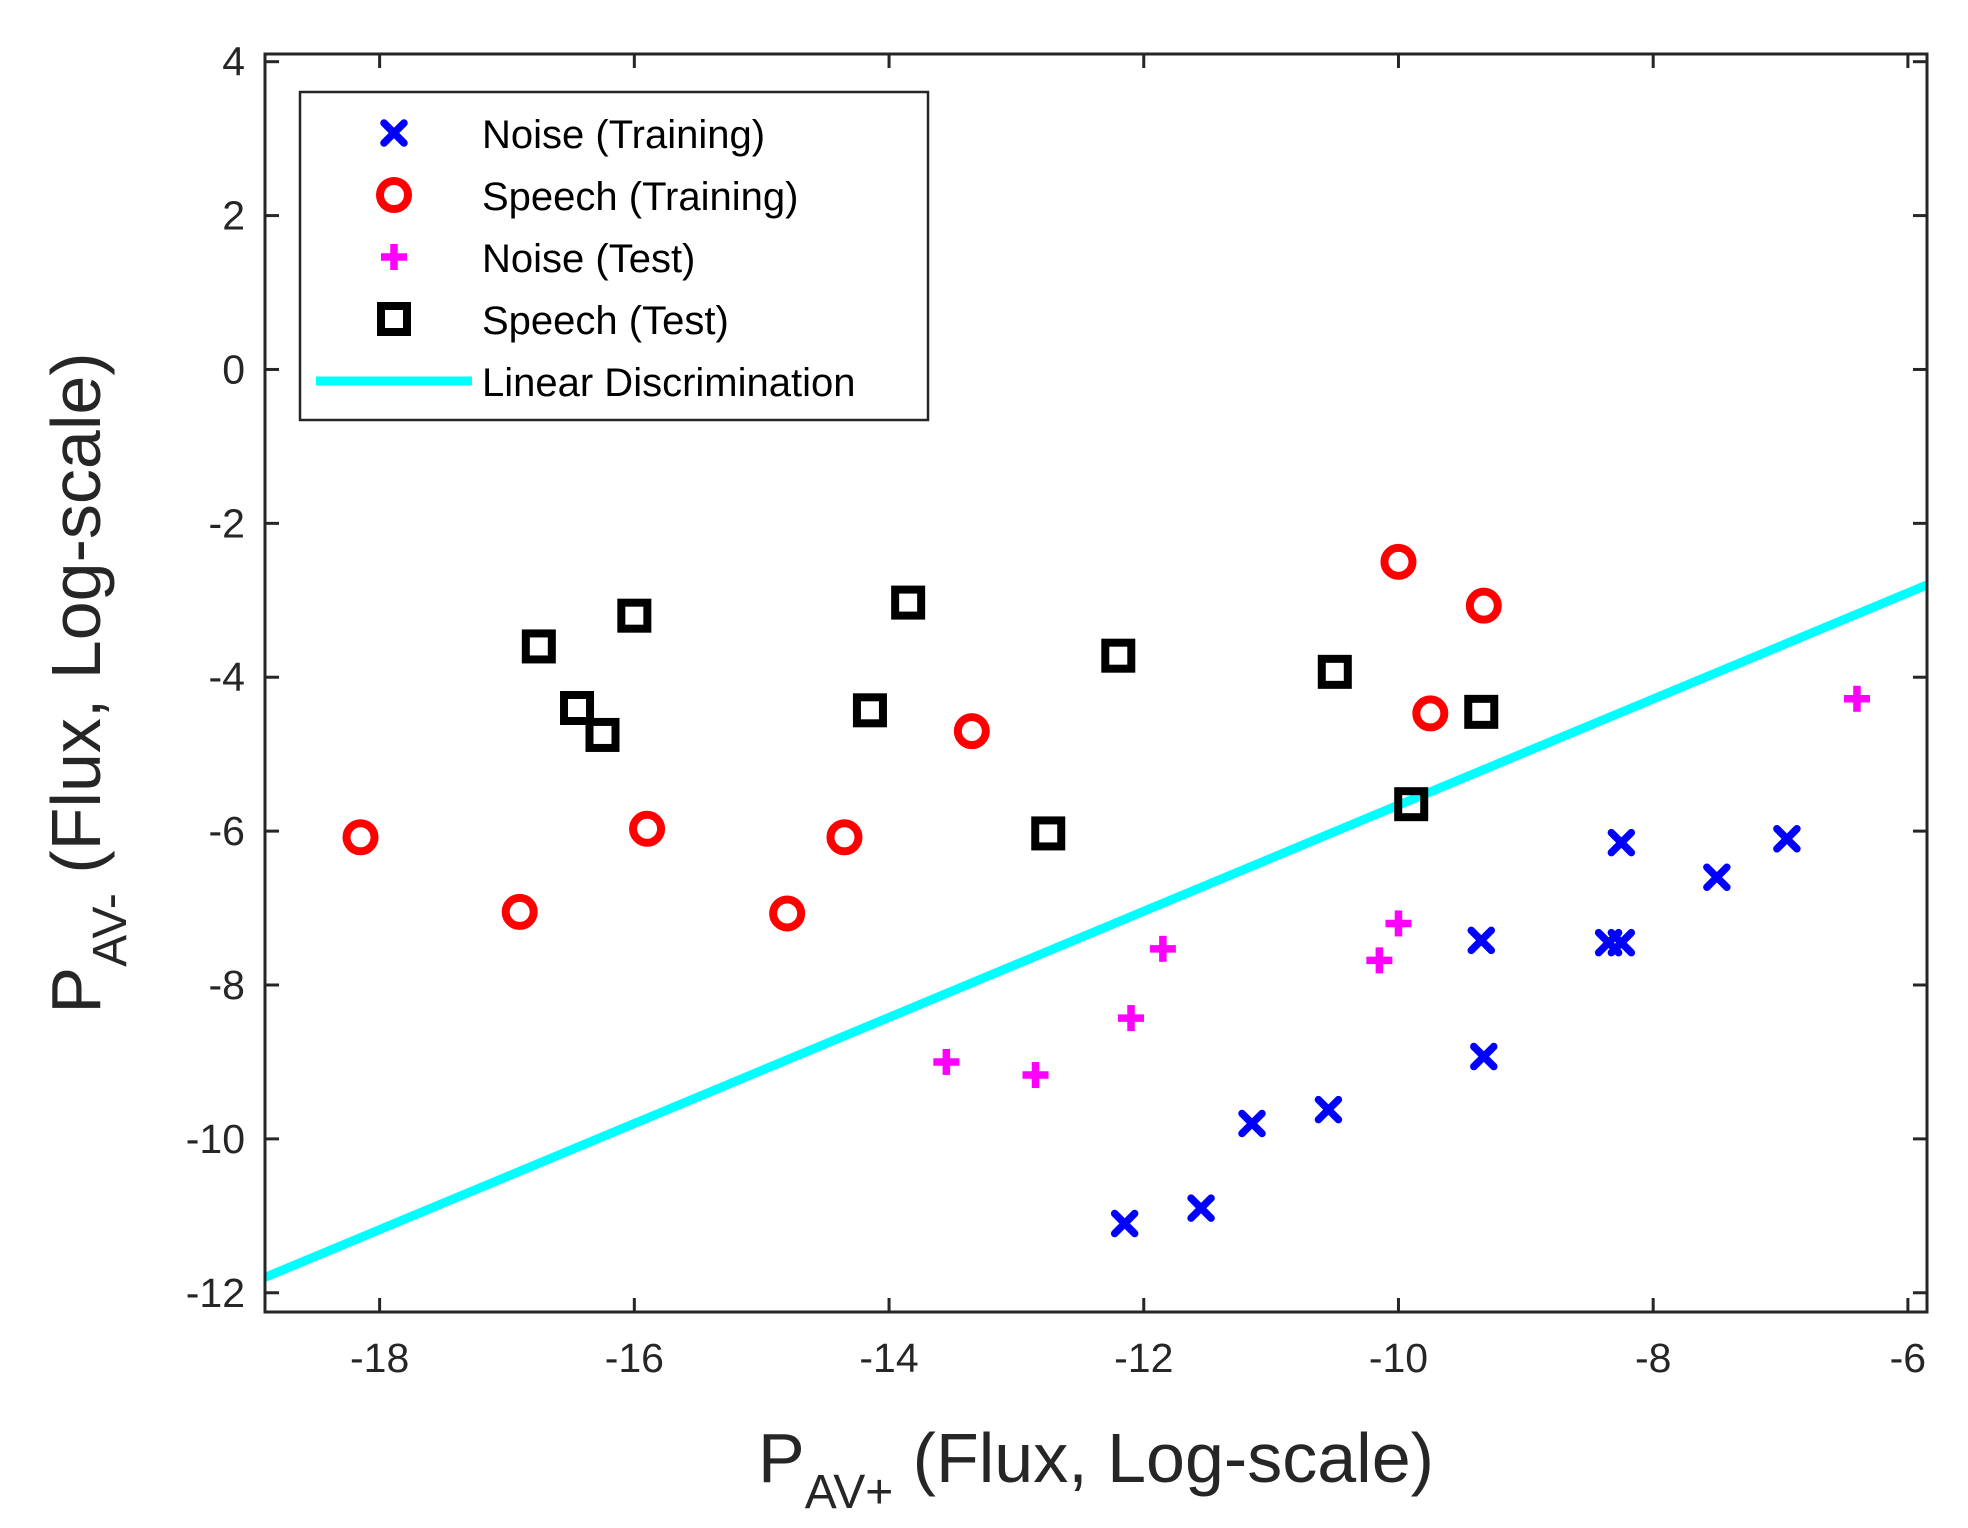 This screenshot has width=1968, height=1528. Describe the element at coordinates (76, 622) in the screenshot. I see `y-axis-title-rest: (Flux, Log-scale)` at that location.